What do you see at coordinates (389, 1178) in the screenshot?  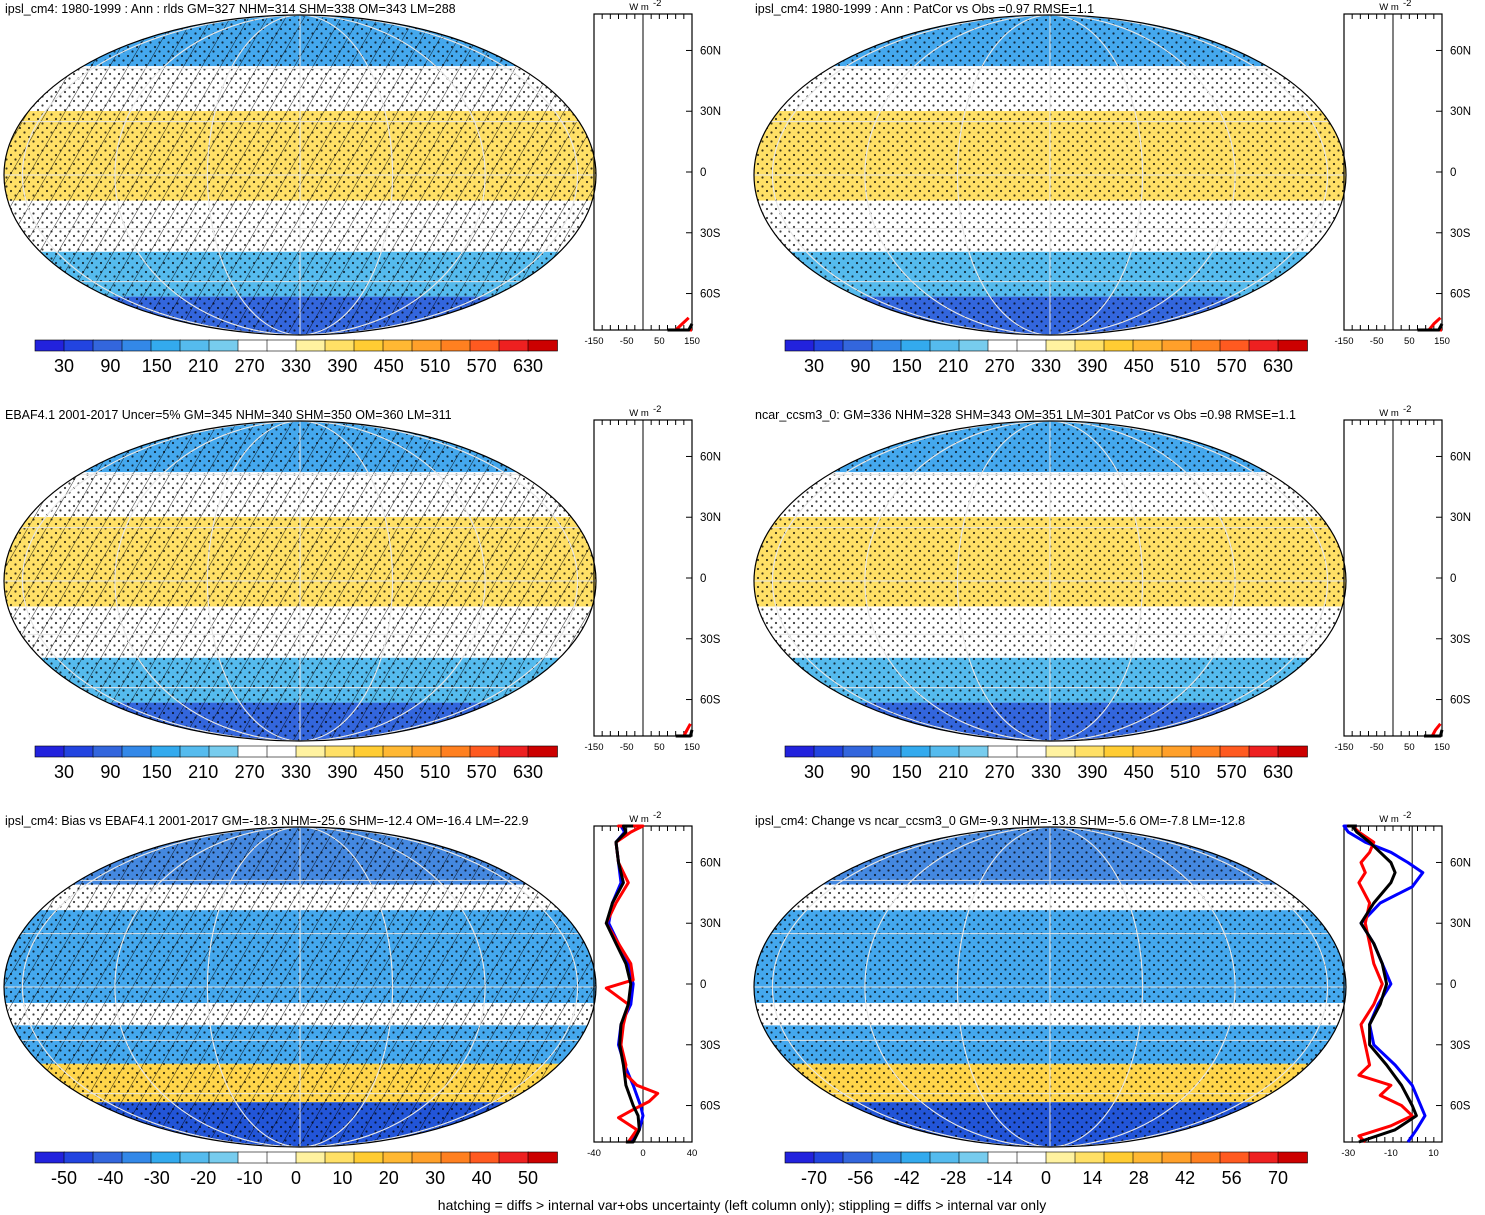 I see `colorbar-label: 20` at bounding box center [389, 1178].